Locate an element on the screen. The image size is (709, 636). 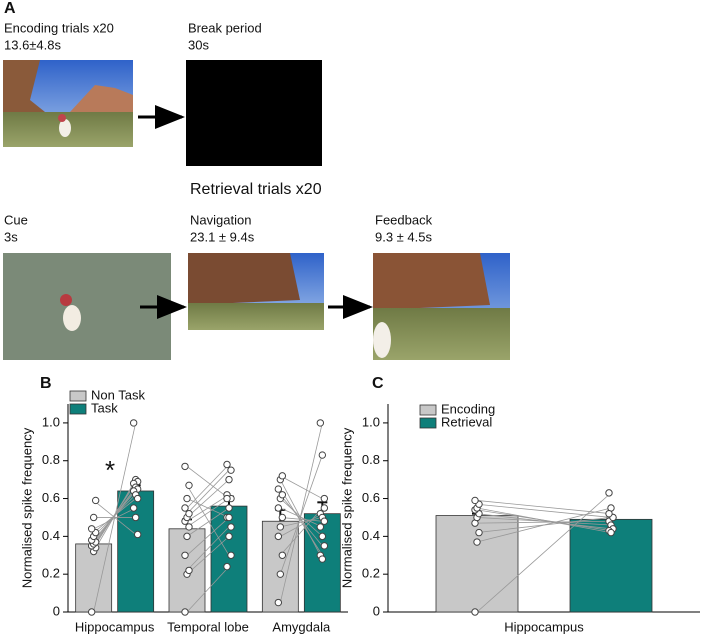
legend-label: Encoding is located at coordinates (468, 408).